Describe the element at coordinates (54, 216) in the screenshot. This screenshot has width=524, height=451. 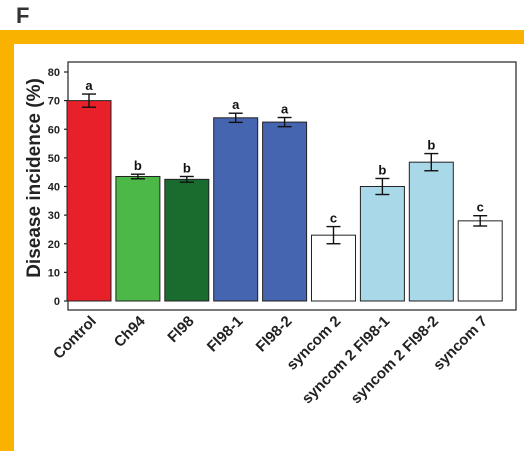
I see `y-tick-label: 30` at that location.